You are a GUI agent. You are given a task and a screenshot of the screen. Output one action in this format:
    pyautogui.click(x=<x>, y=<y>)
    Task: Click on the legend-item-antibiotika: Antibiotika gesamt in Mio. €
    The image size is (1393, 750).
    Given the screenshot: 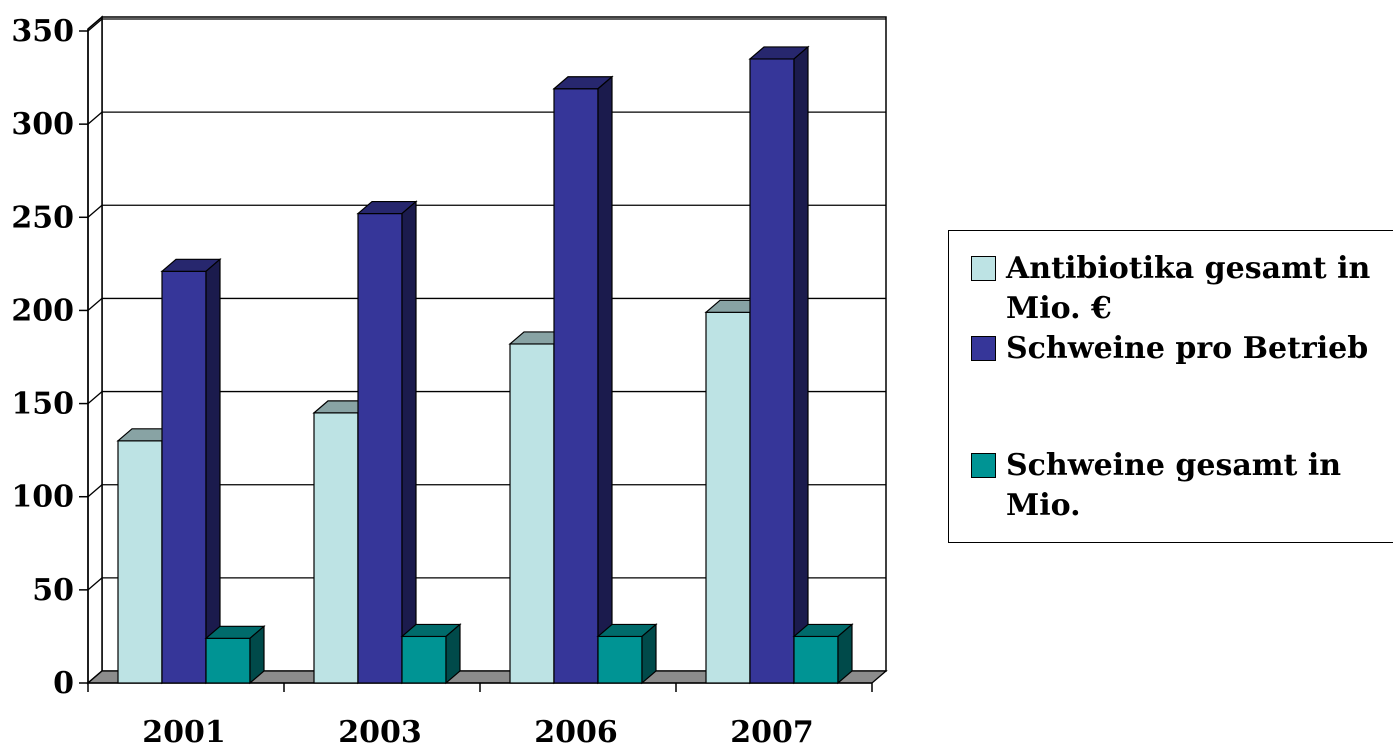 What is the action you would take?
    pyautogui.click(x=1182, y=289)
    